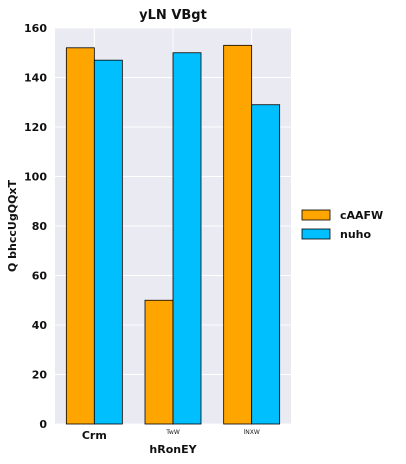 The width and height of the screenshot is (406, 464). What do you see at coordinates (35, 78) in the screenshot?
I see `y-tick-label: 140` at bounding box center [35, 78].